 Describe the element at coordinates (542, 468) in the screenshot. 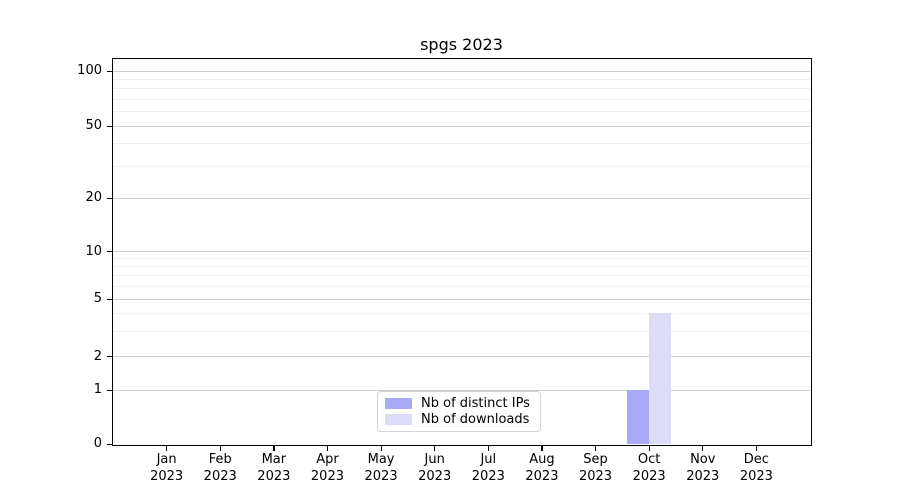

I see `x-tick-label: Aug 2023` at that location.